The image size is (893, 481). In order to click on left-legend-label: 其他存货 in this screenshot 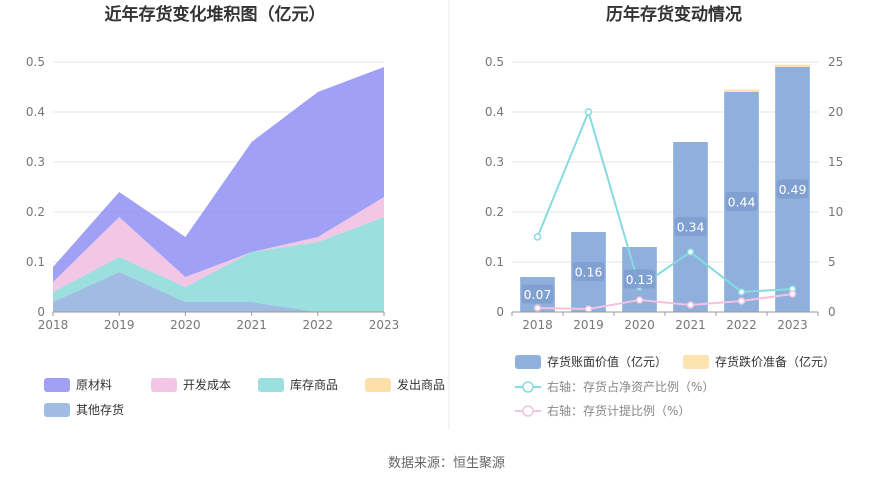, I will do `click(100, 409)`.